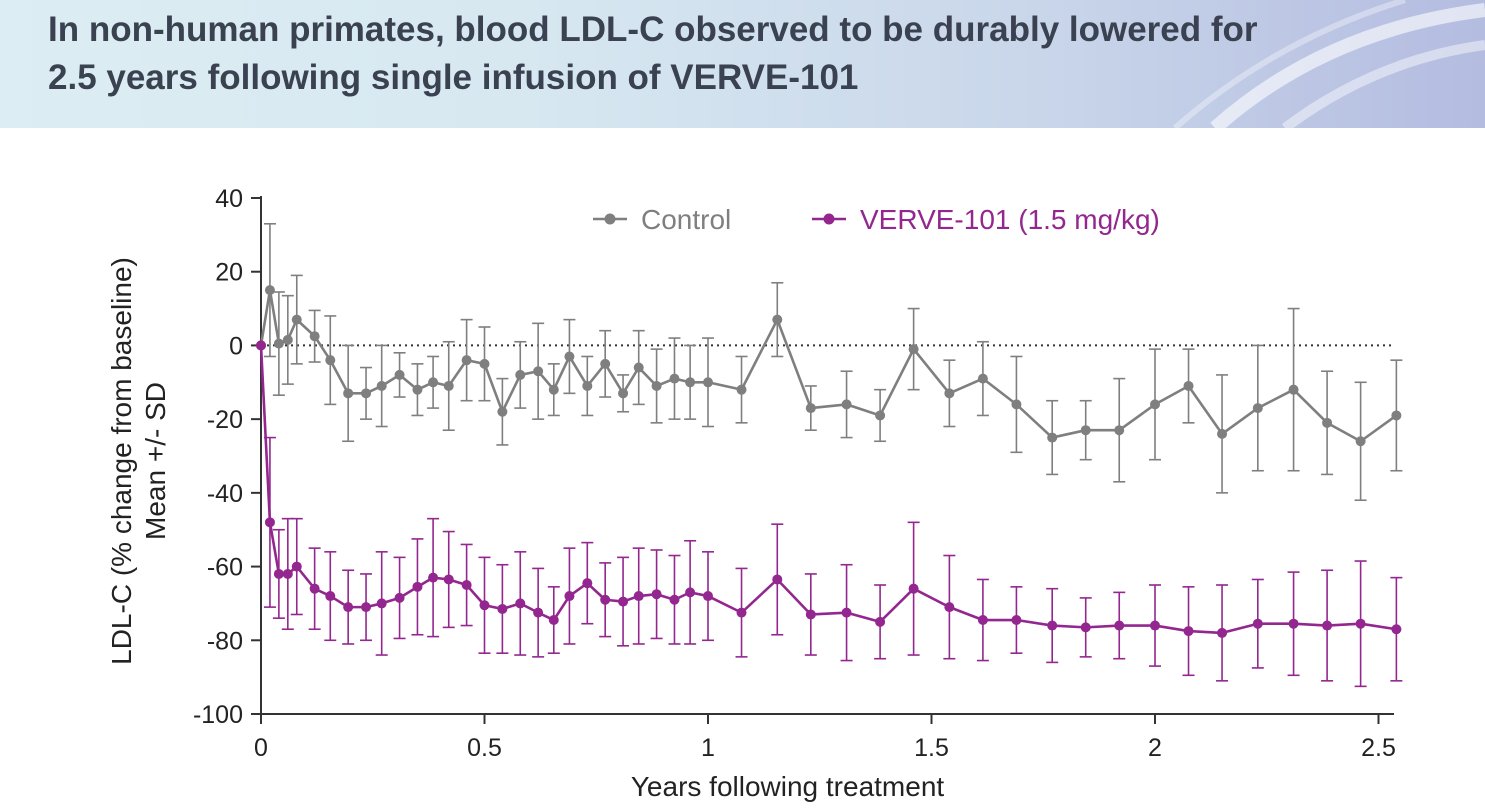  I want to click on series-line-control, so click(828, 365).